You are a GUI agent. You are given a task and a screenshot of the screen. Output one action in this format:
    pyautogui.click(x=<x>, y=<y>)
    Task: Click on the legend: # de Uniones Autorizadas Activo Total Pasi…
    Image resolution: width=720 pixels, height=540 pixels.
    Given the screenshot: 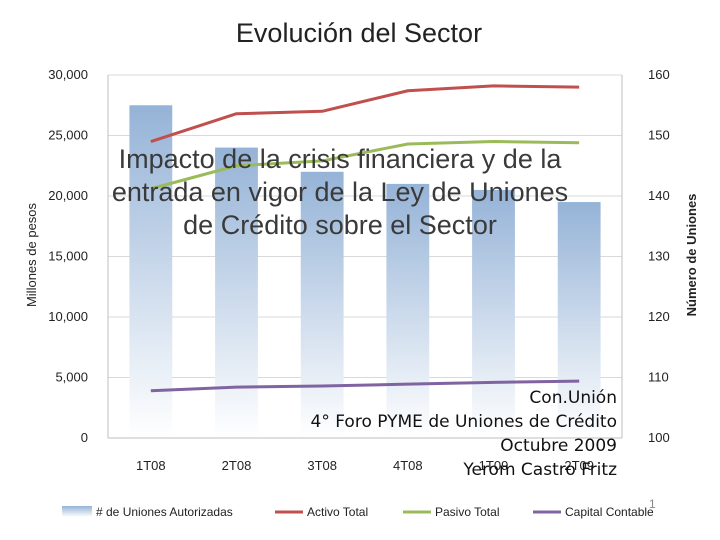 What is the action you would take?
    pyautogui.click(x=358, y=512)
    